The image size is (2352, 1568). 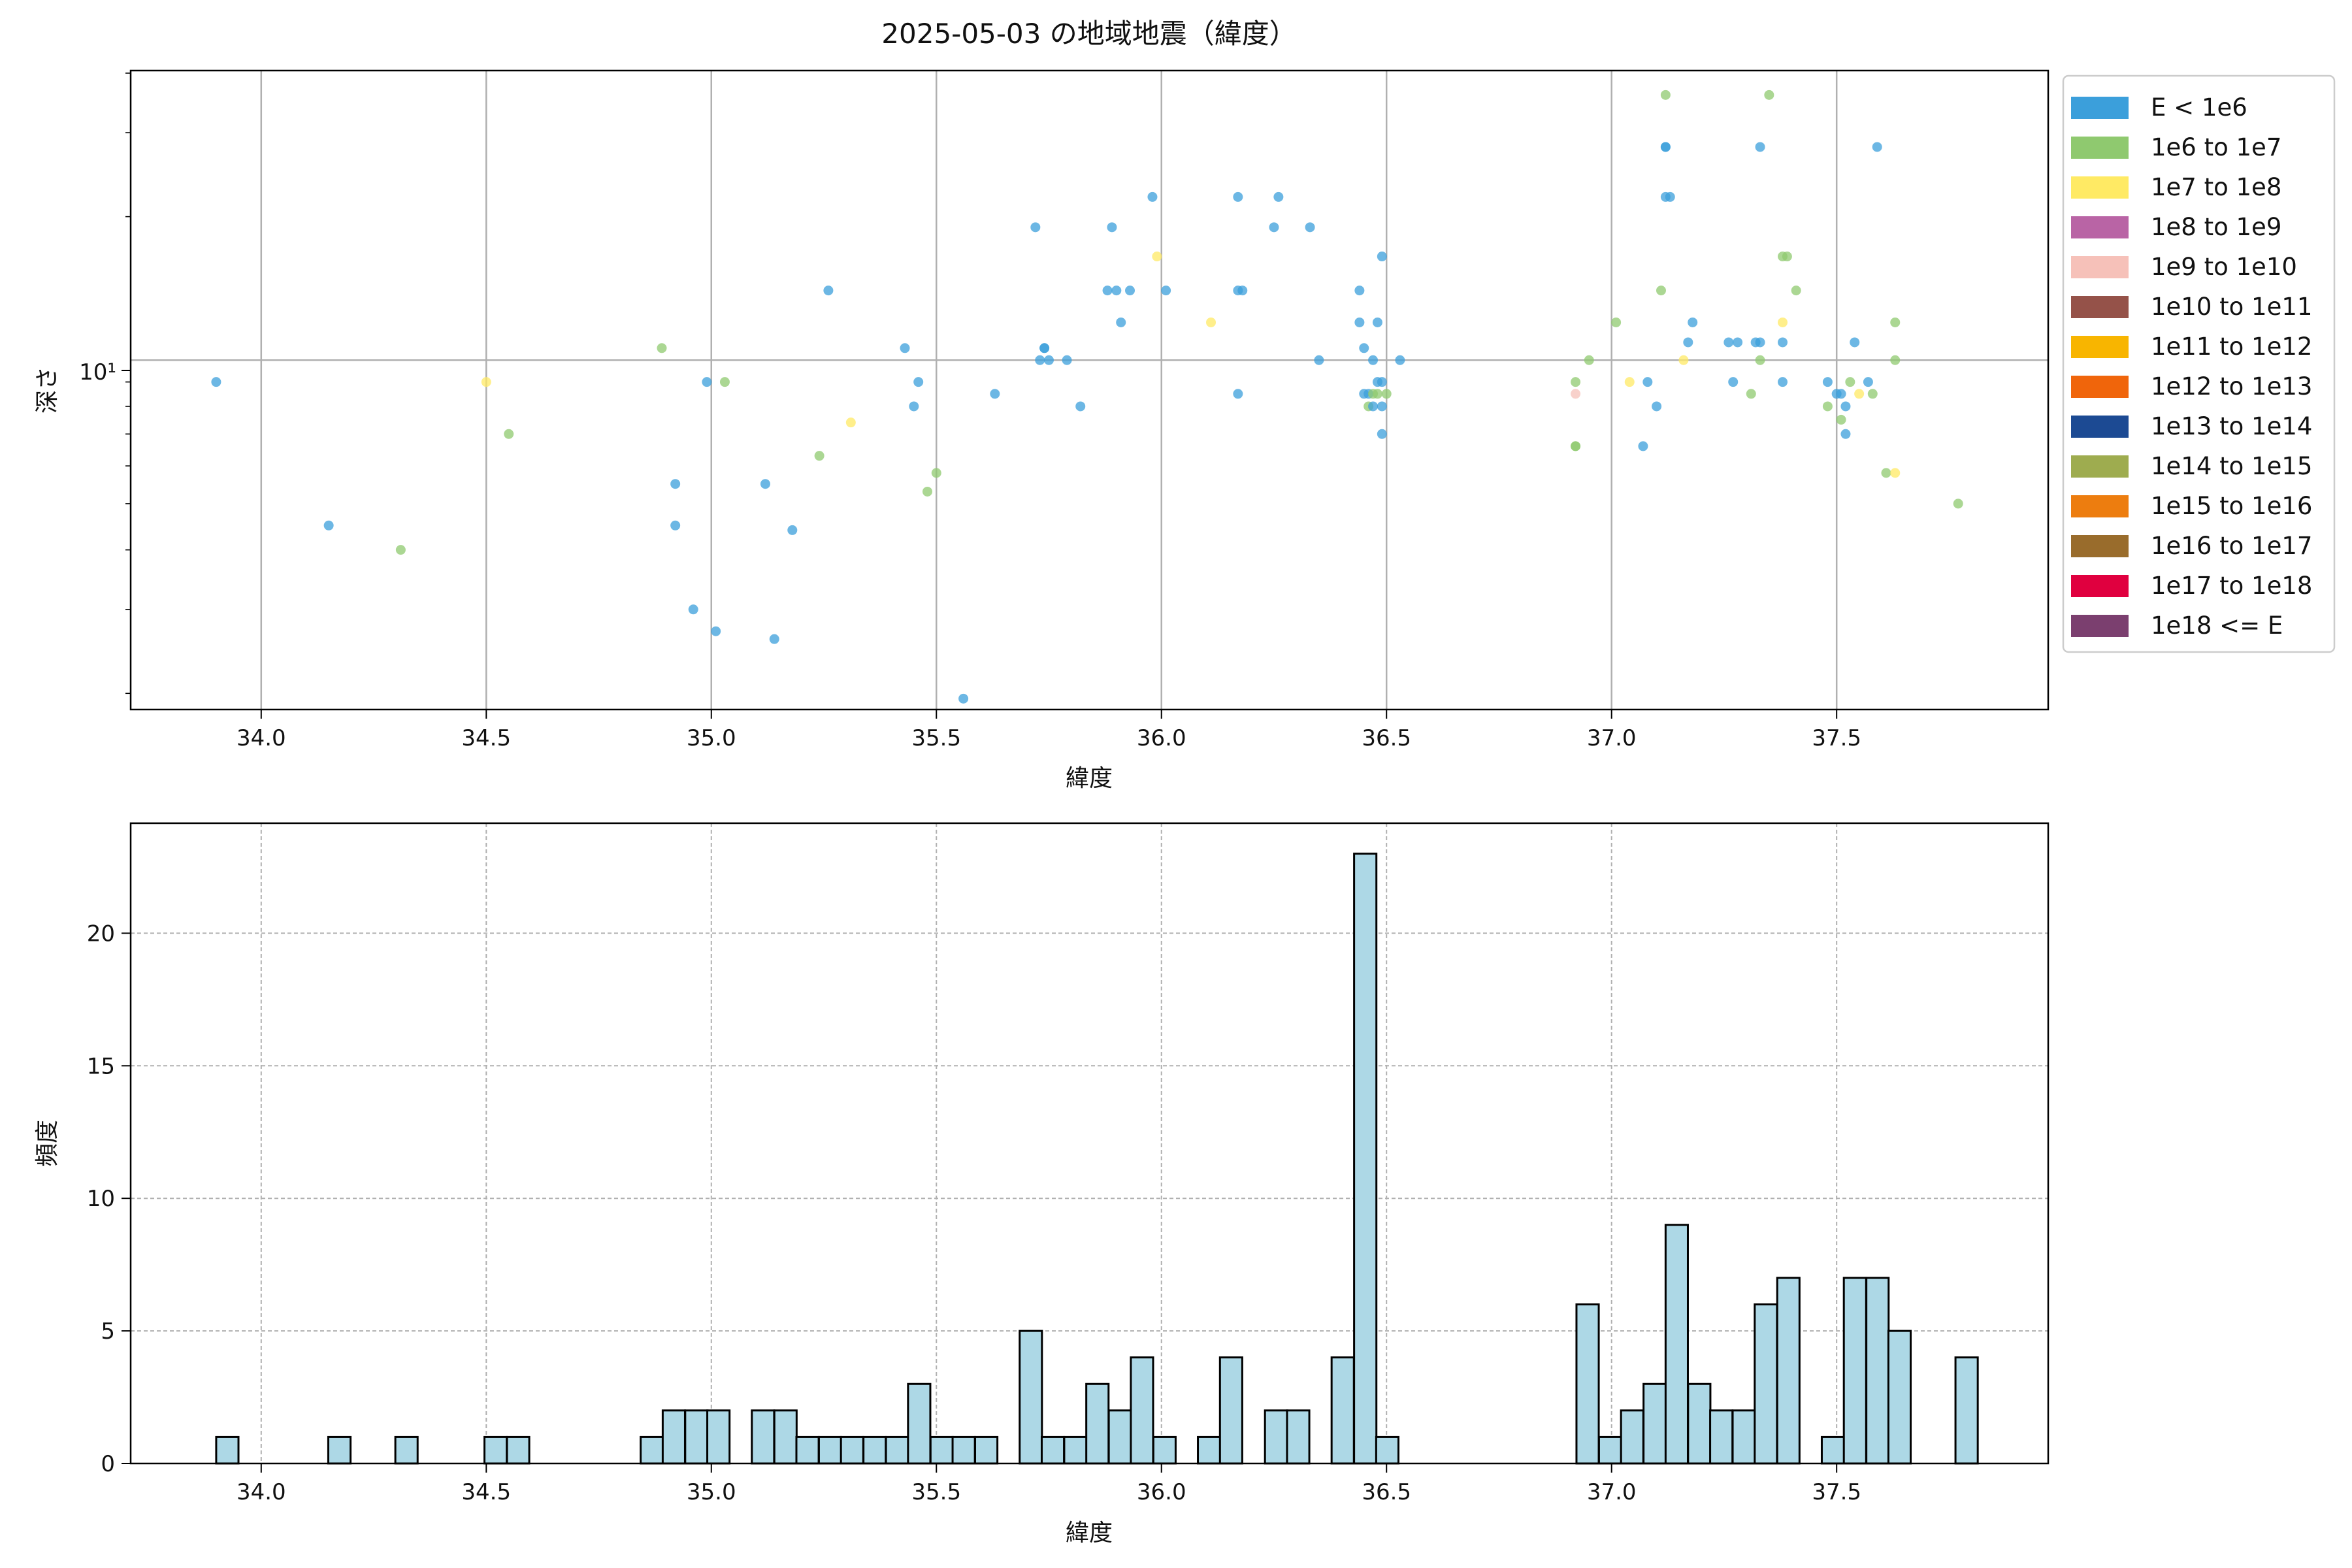 What do you see at coordinates (2231, 426) in the screenshot?
I see `legend-label: 1e13 to 1e14` at bounding box center [2231, 426].